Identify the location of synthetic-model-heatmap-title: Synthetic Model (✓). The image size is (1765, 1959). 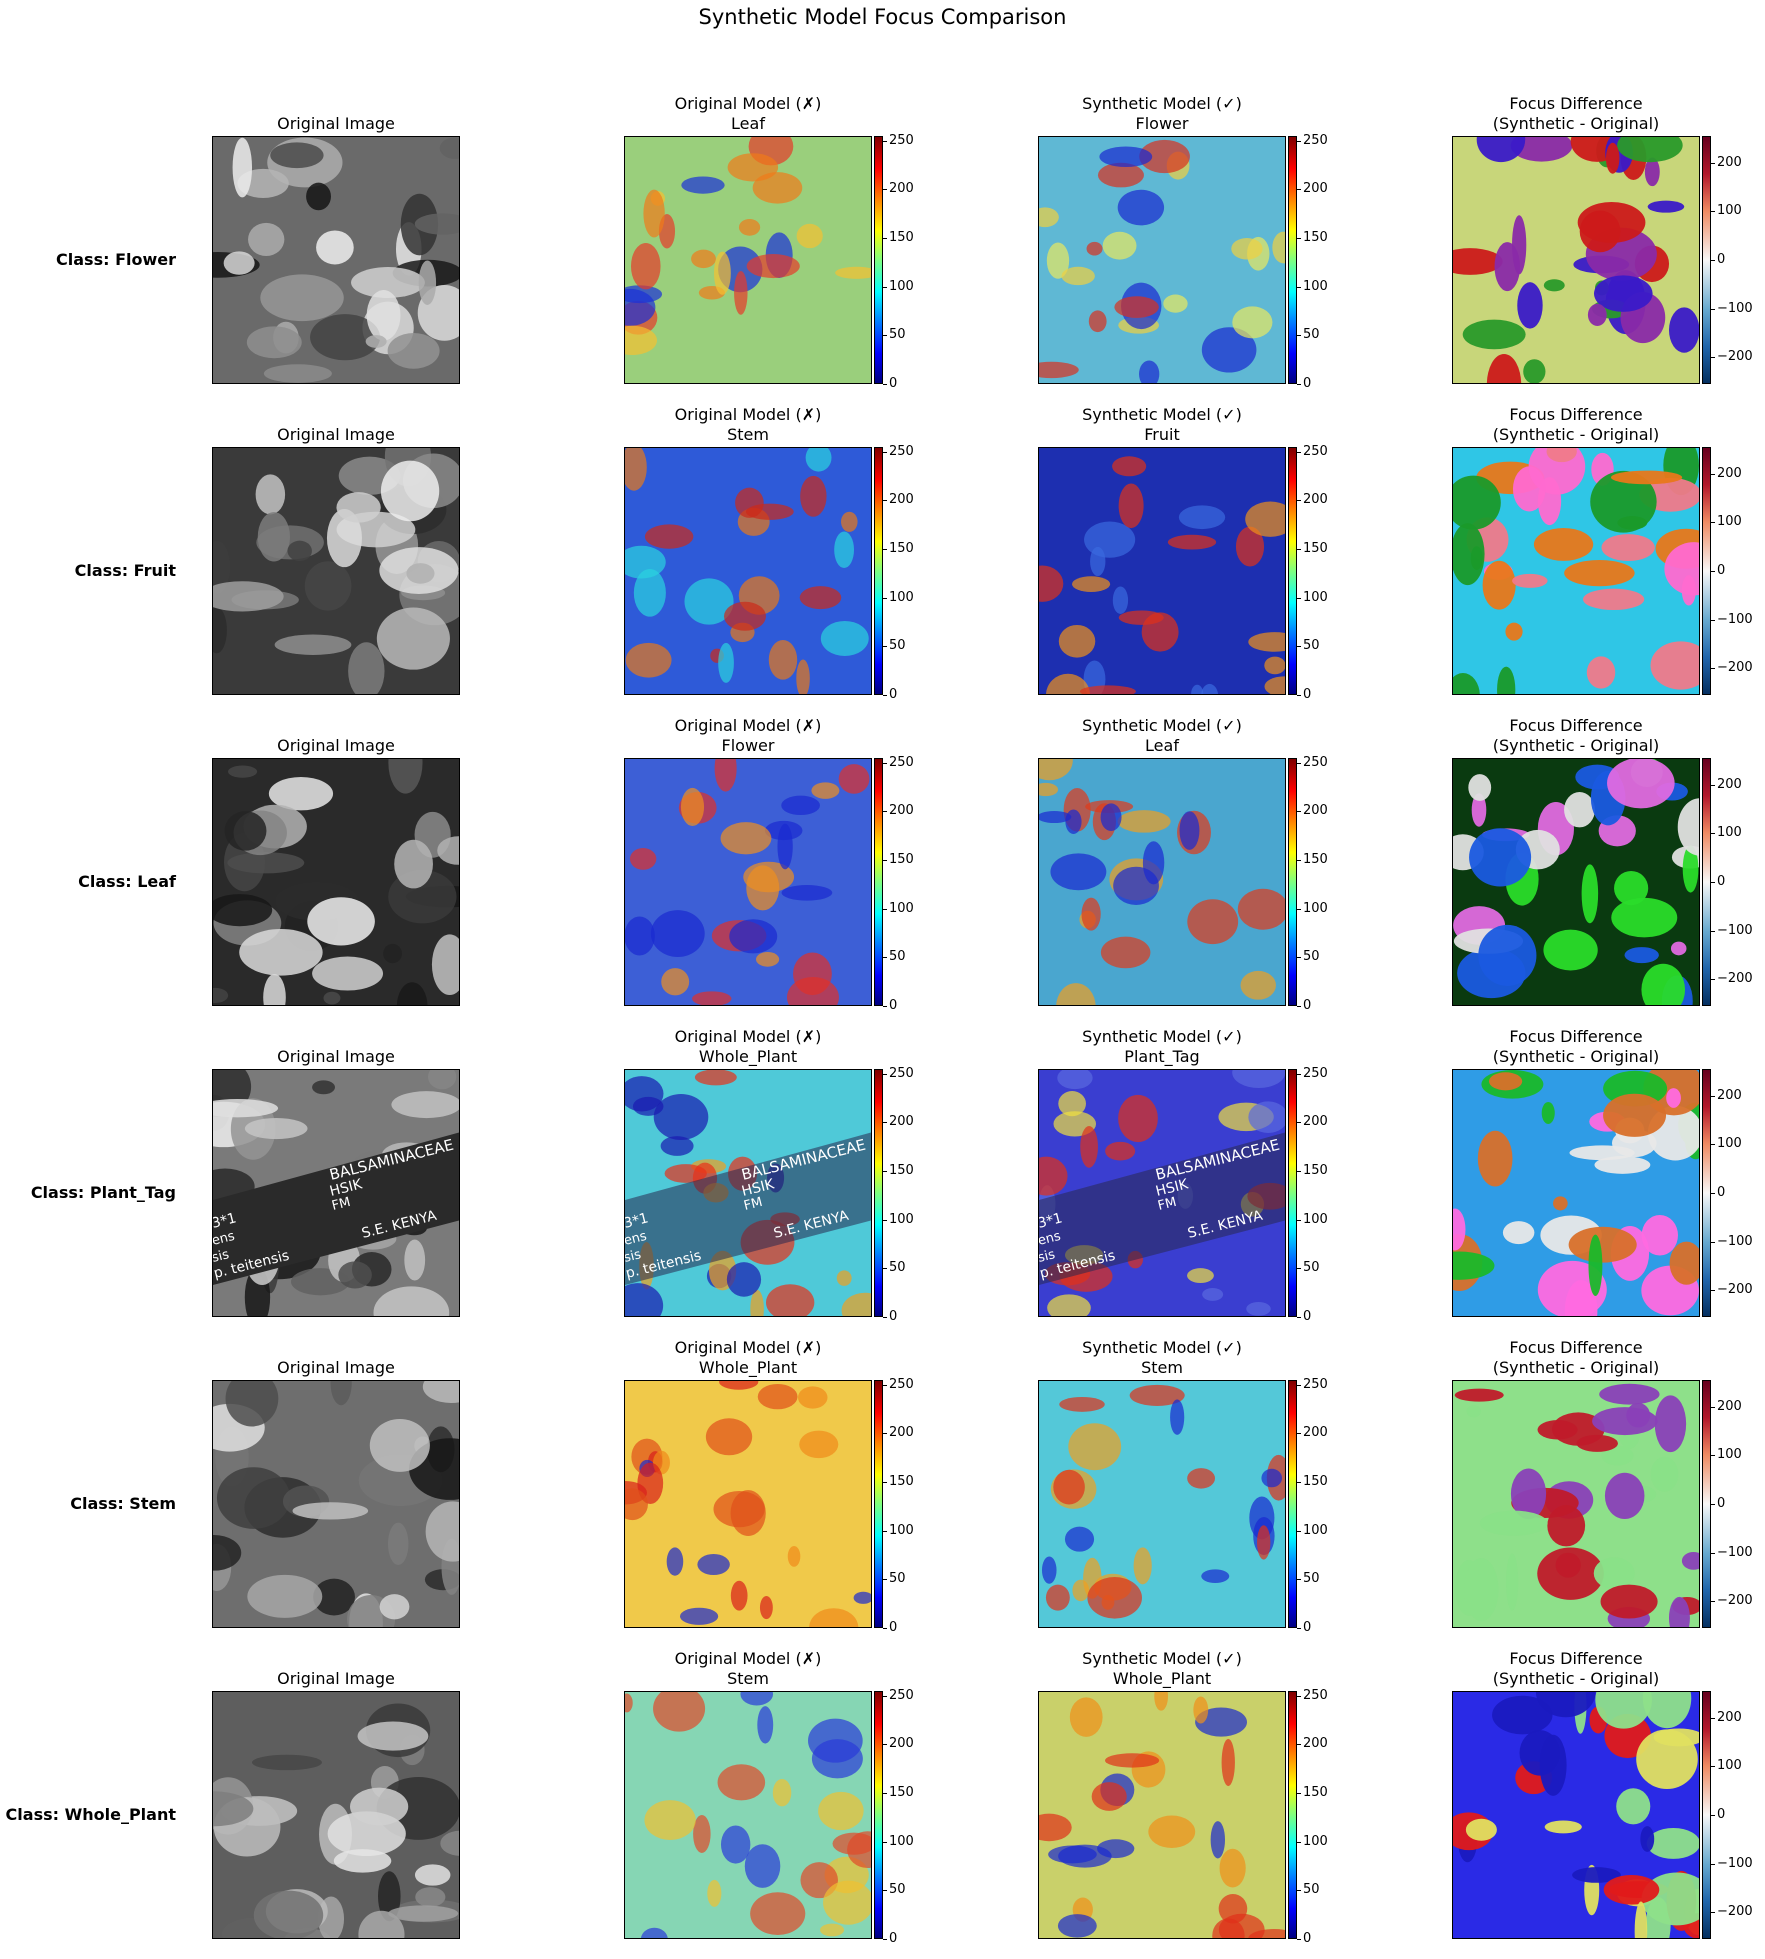
(1162, 1036).